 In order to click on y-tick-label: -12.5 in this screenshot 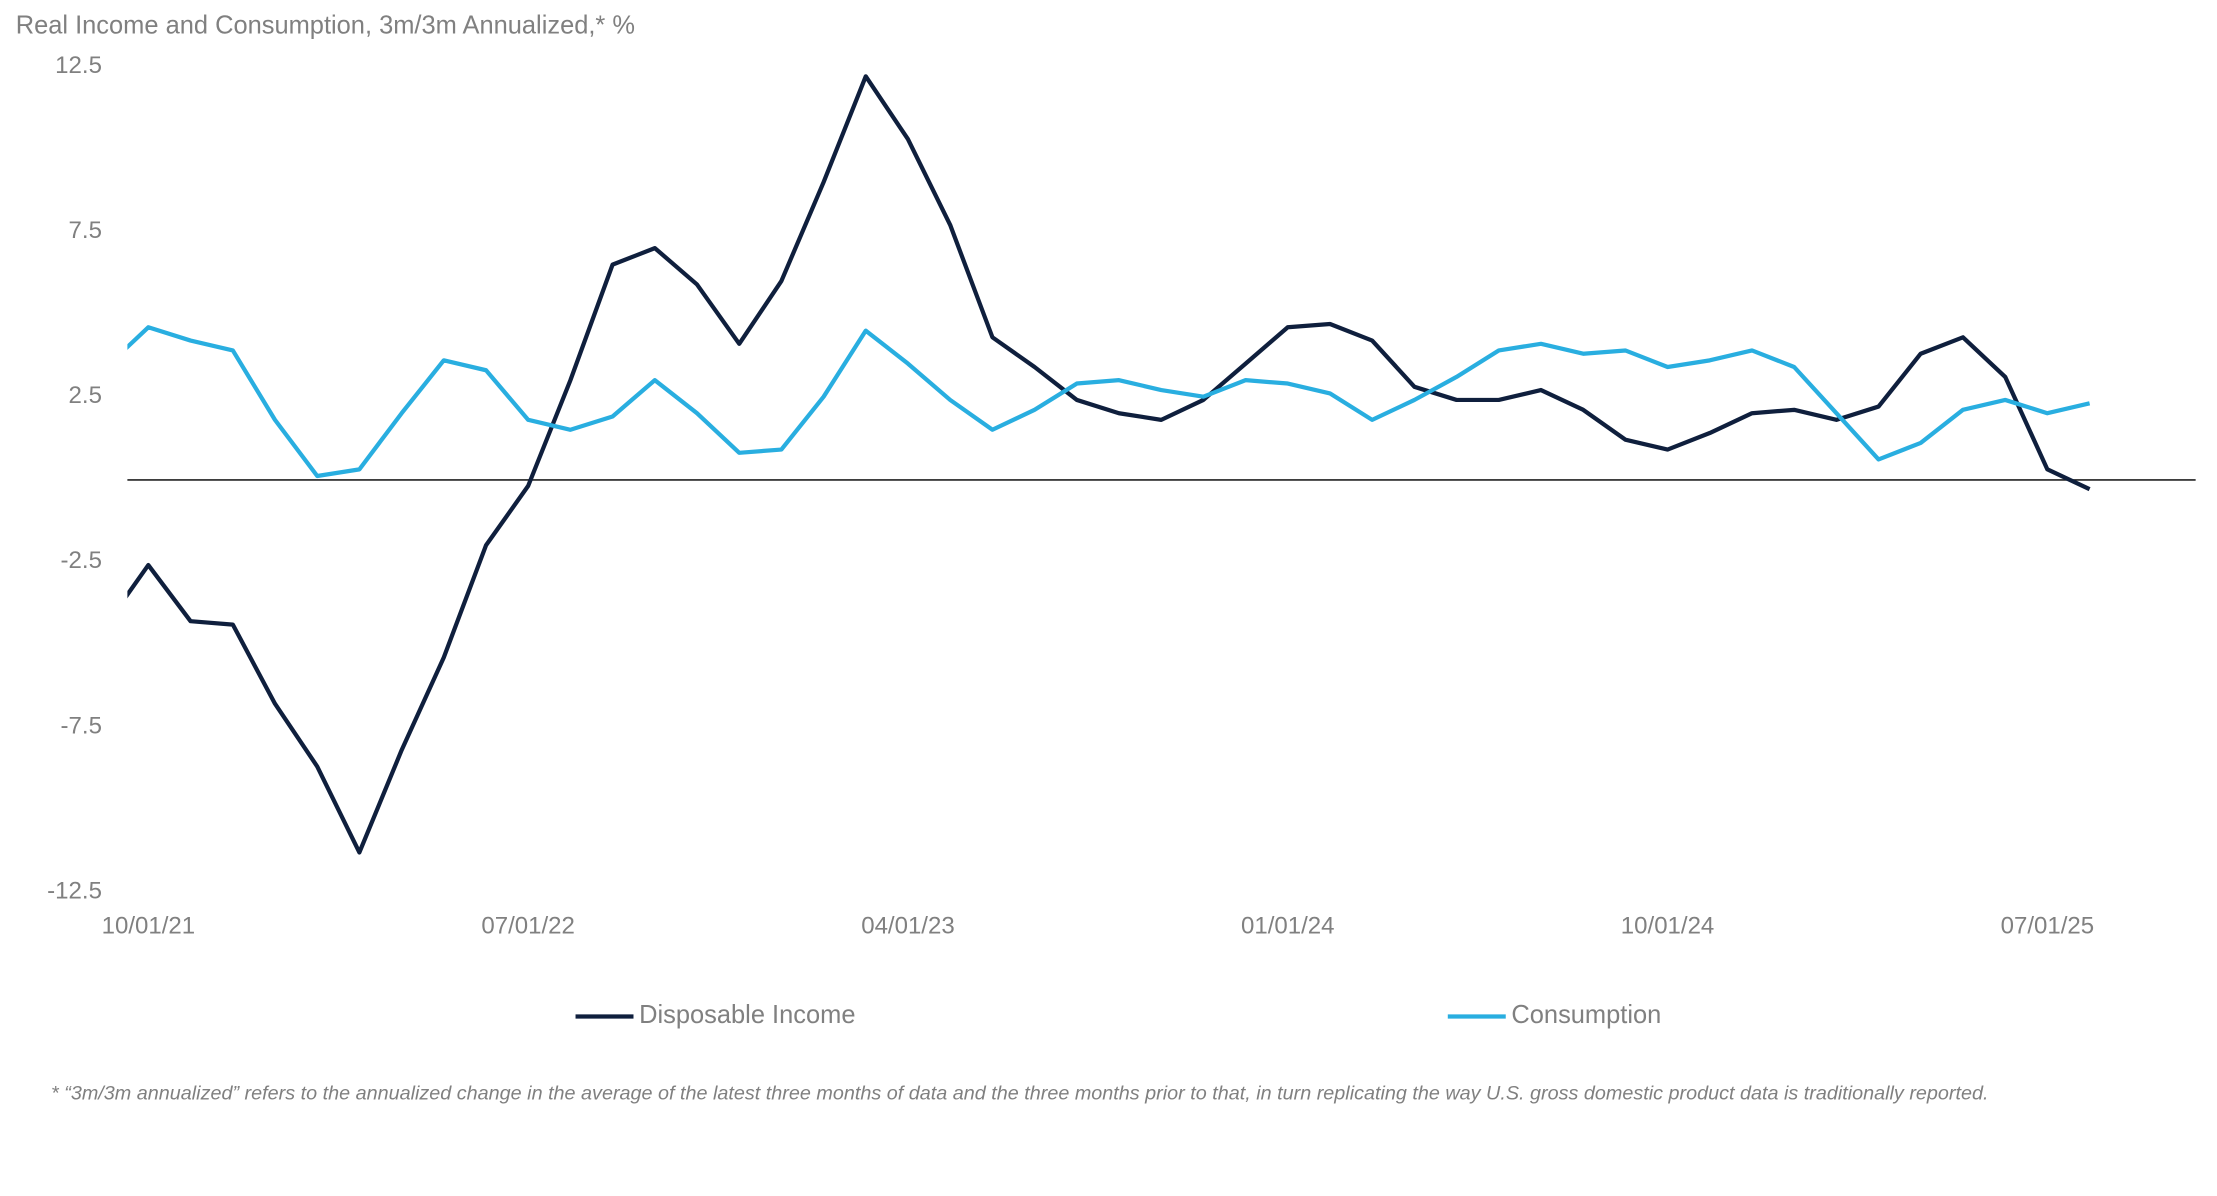, I will do `click(74, 890)`.